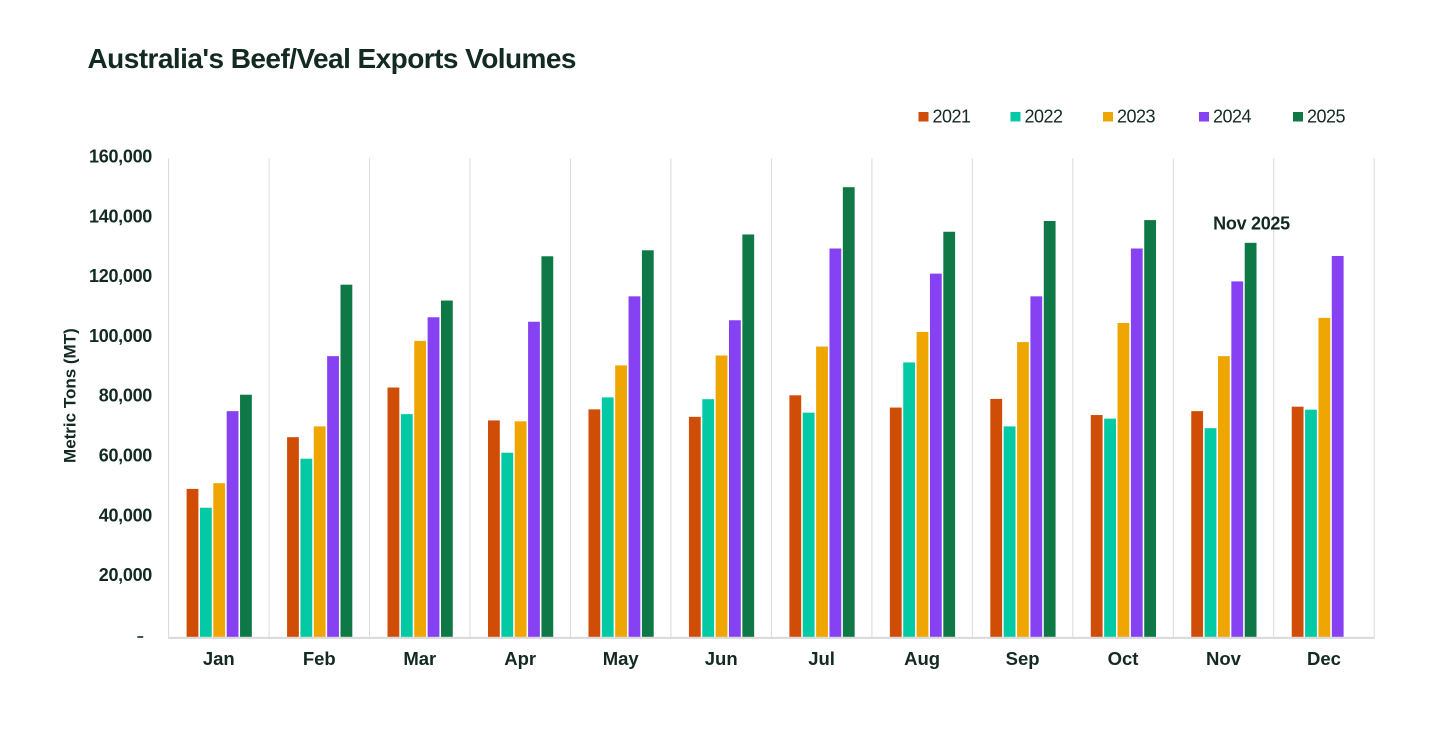  Describe the element at coordinates (621, 658) in the screenshot. I see `svg-text: May` at that location.